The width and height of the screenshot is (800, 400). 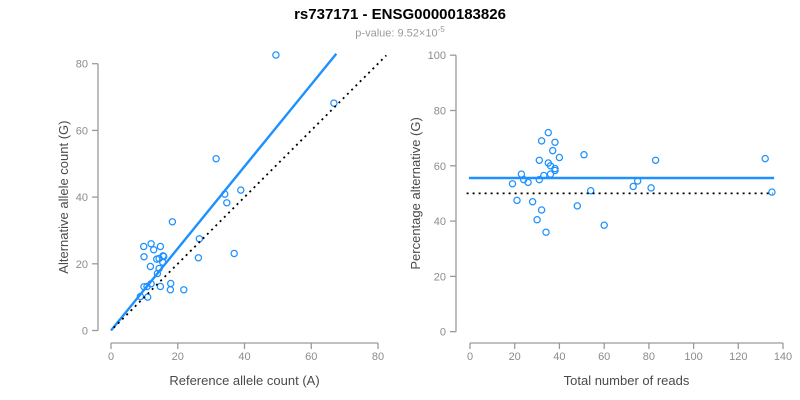 I want to click on y-axis-title: Percentage alternative (G), so click(x=415, y=193).